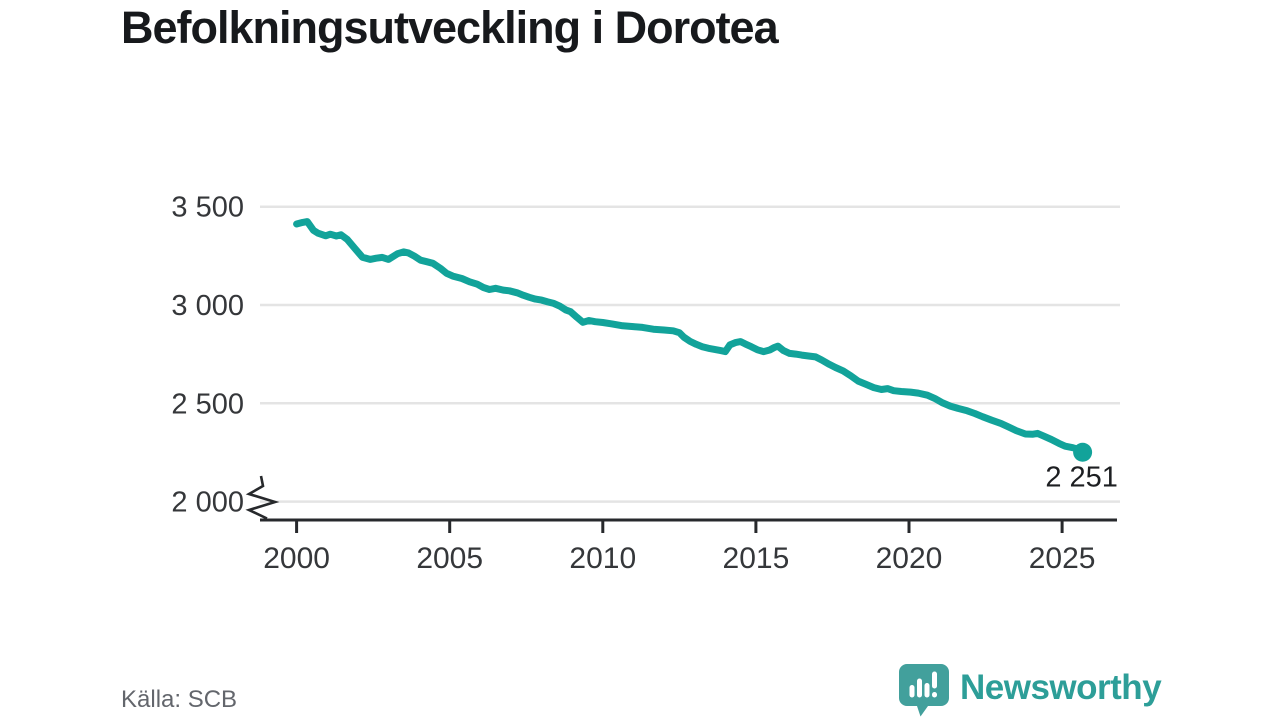 Image resolution: width=1280 pixels, height=720 pixels. I want to click on end-value-label: 2 251, so click(1081, 477).